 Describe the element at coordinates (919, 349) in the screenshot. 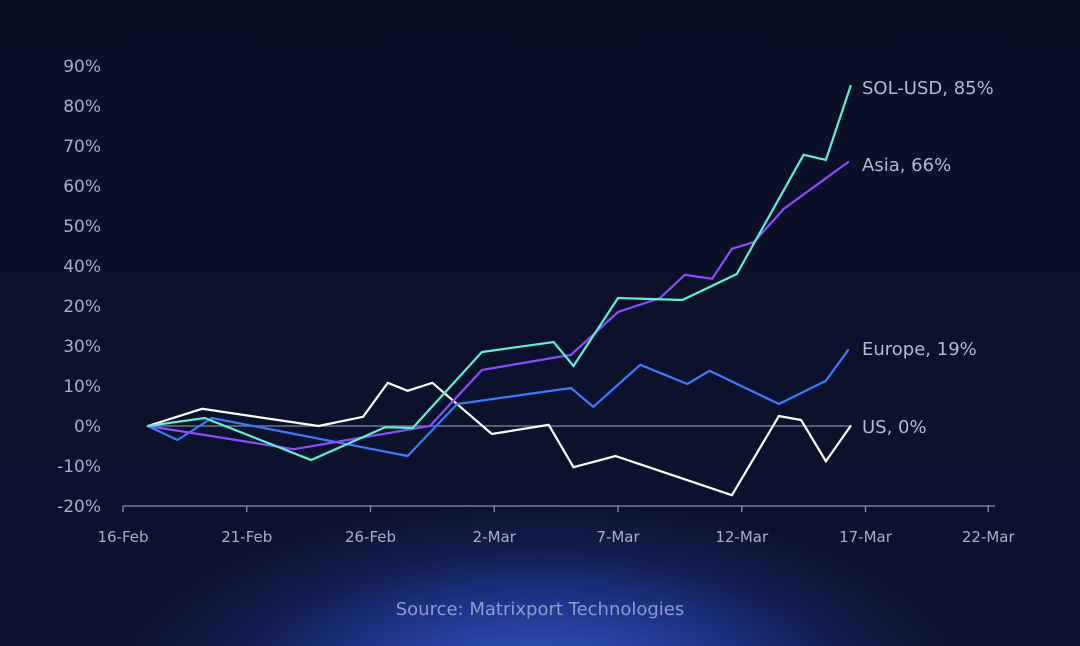

I see `end-label-europe: Europe, 19%` at that location.